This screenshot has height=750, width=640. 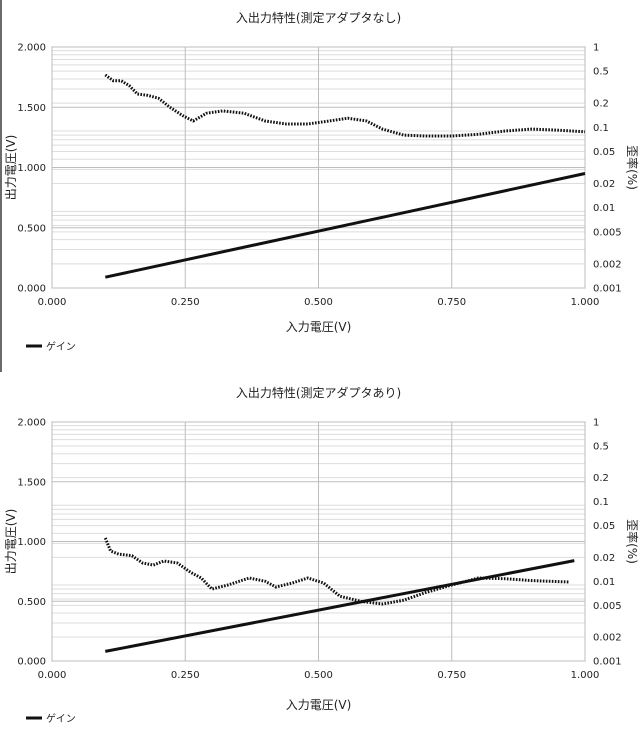 What do you see at coordinates (318, 392) in the screenshot?
I see `chart-title: 入出力特性(測定アダプタあり)` at bounding box center [318, 392].